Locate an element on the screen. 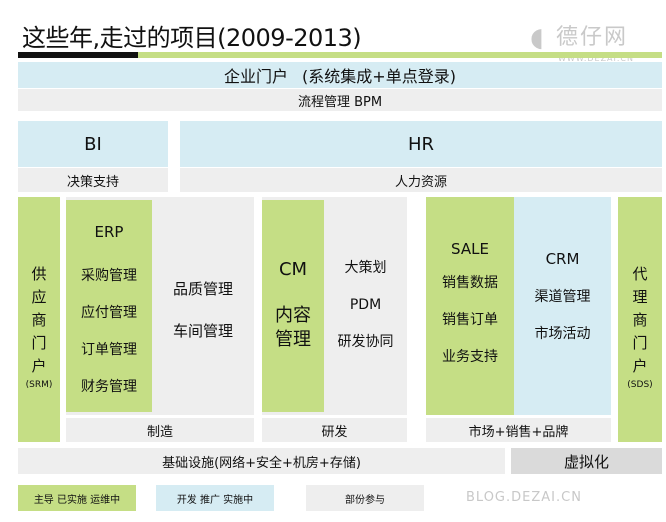 Image resolution: width=666 pixels, height=522 pixels. cm-sub: 管理 is located at coordinates (293, 339).